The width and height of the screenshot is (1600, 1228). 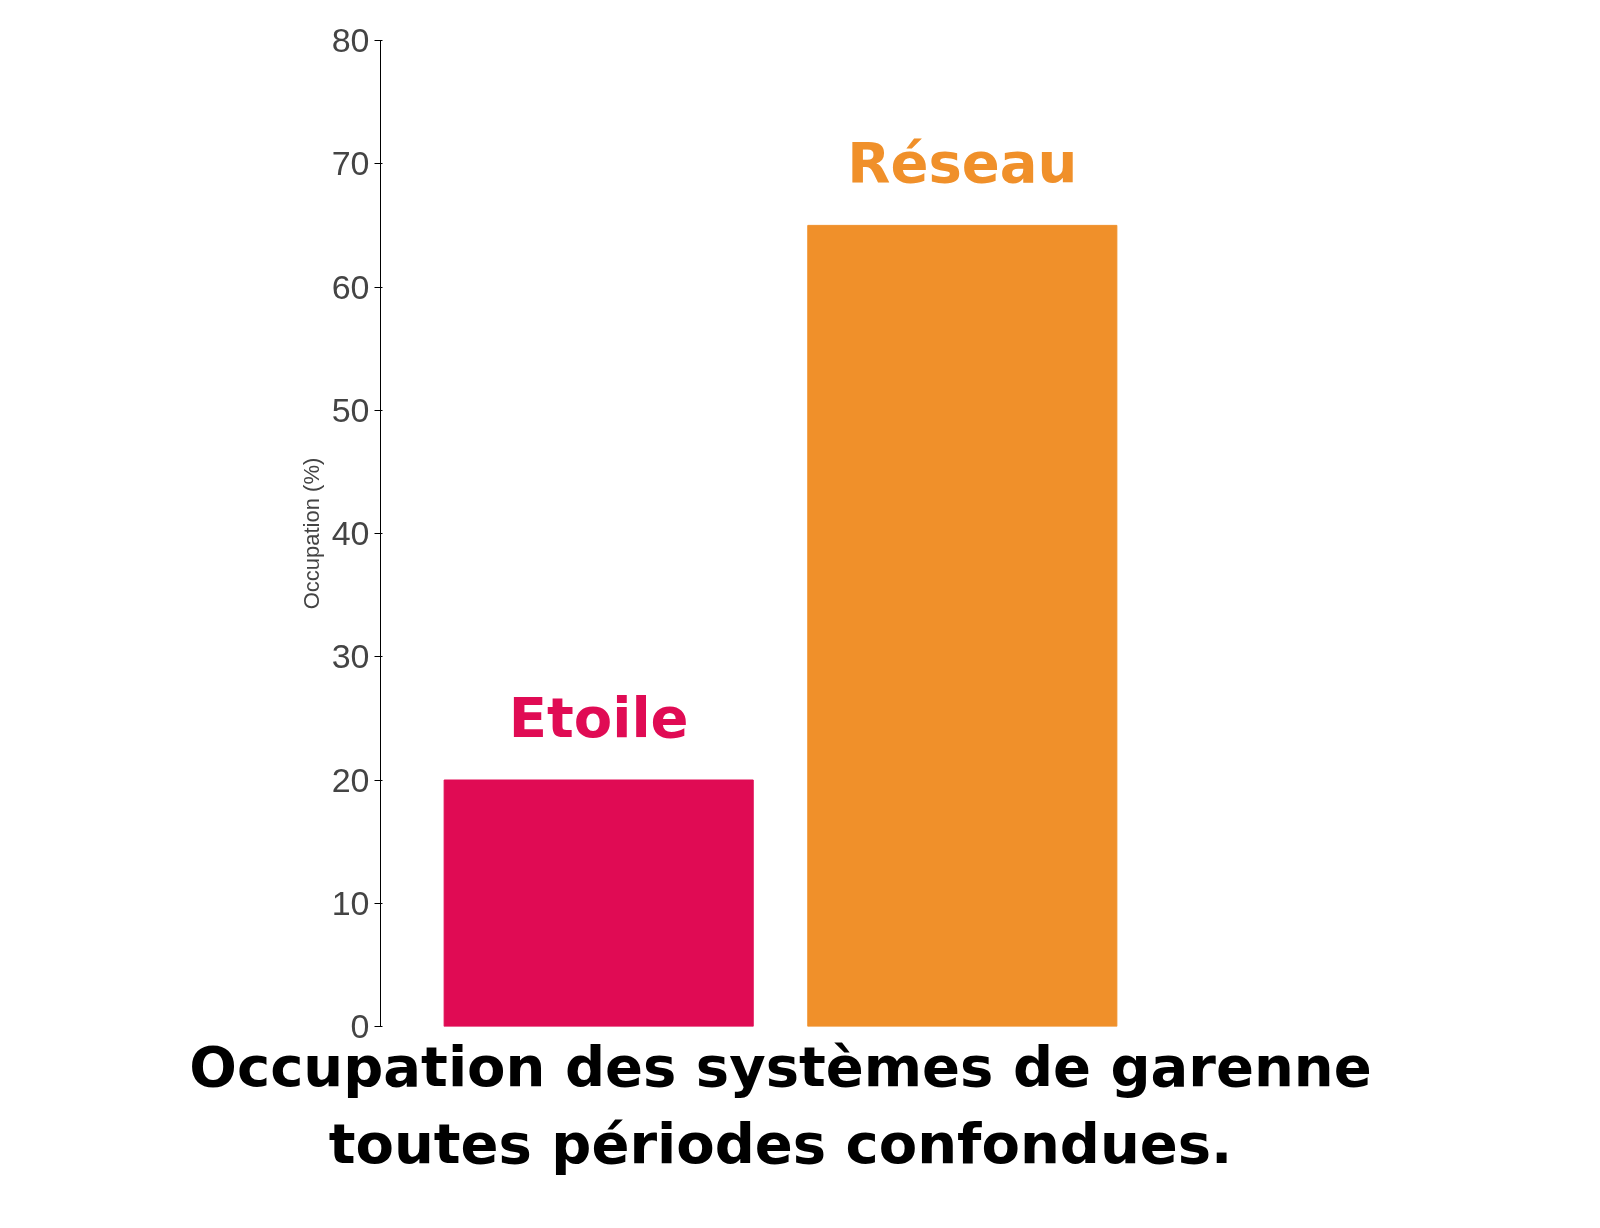 I want to click on y-tick-label: 50, so click(x=350, y=409).